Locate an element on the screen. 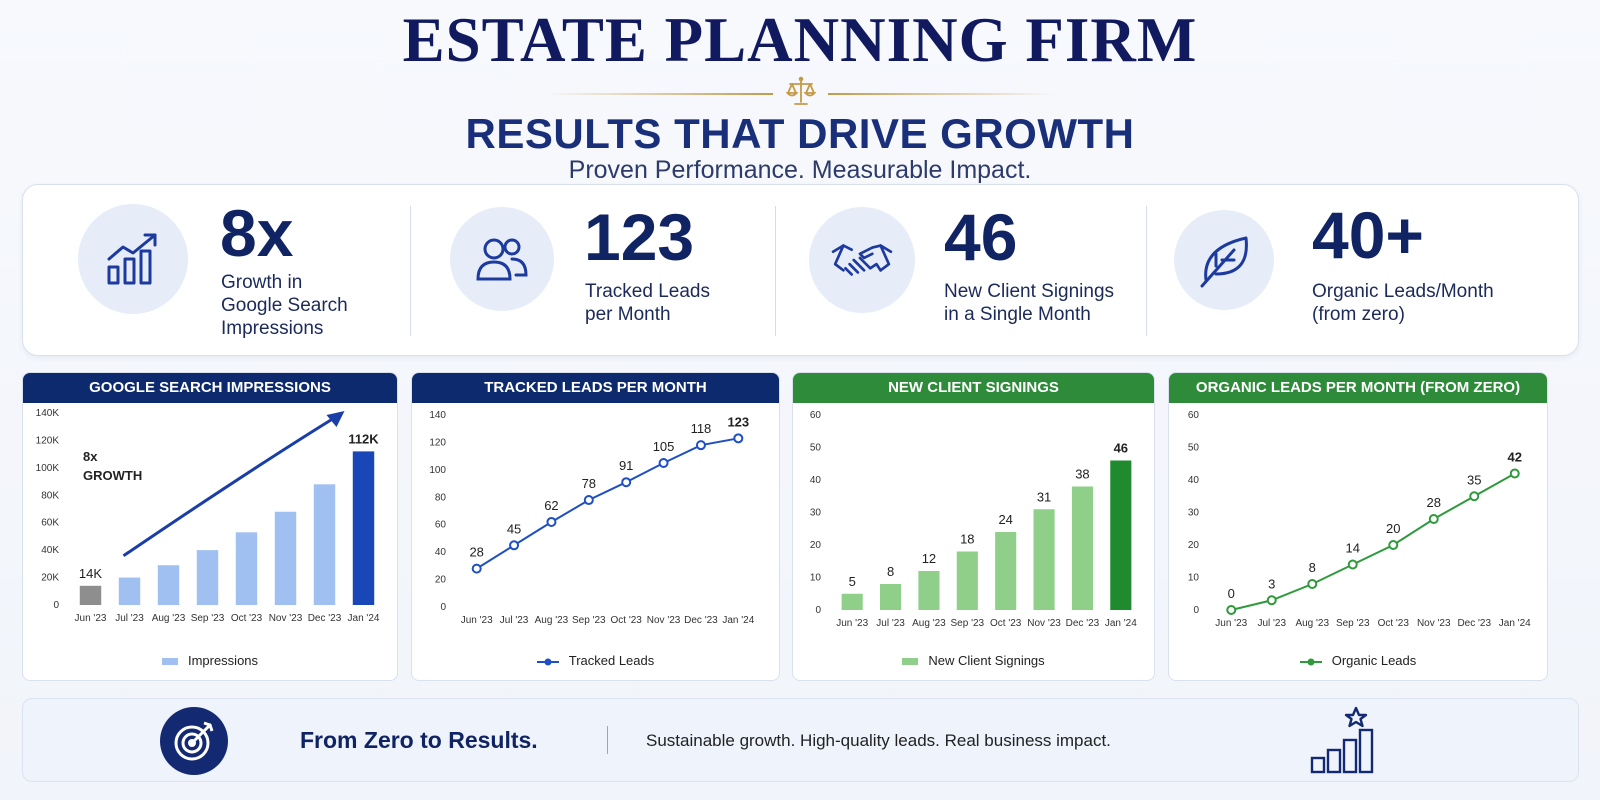 This screenshot has width=1600, height=800. data-label: 46 is located at coordinates (1121, 448).